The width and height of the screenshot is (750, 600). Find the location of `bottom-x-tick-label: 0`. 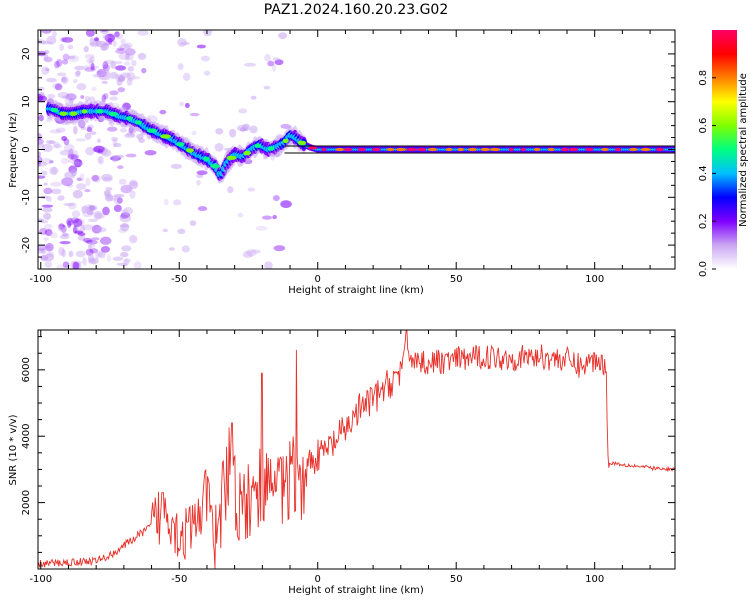

bottom-x-tick-label: 0 is located at coordinates (318, 579).